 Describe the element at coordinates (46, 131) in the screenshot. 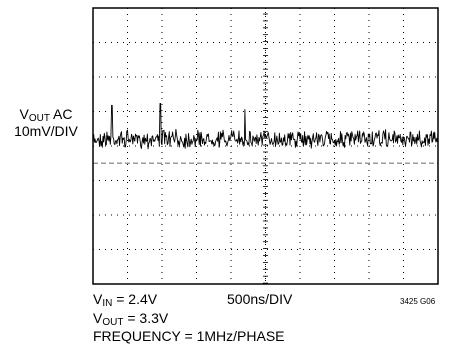

I see `y-axis-scale: 10mV/DIV` at that location.